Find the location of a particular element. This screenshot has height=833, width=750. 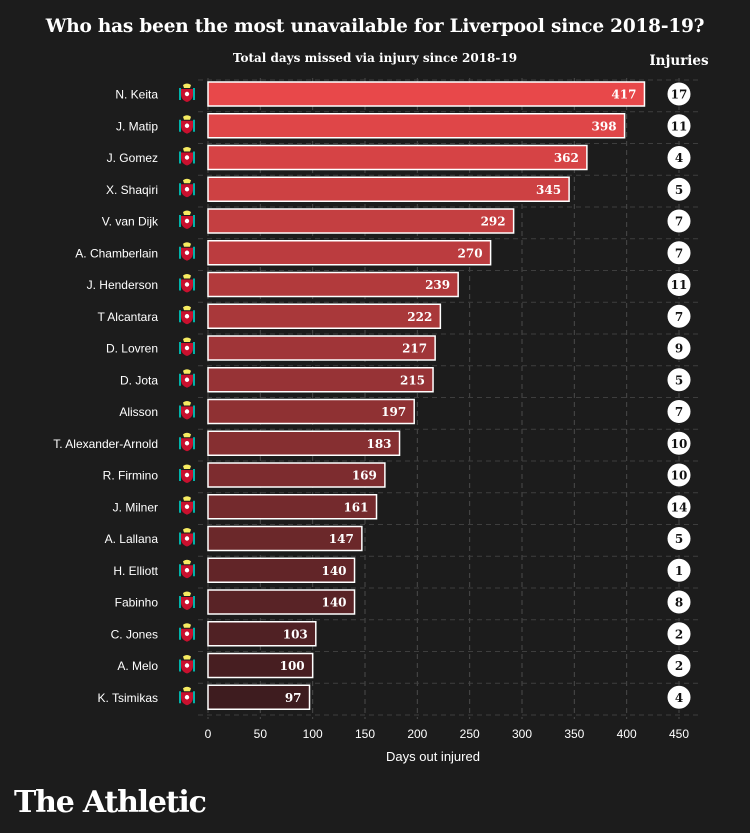

player-name-label: J. Matip is located at coordinates (137, 126).